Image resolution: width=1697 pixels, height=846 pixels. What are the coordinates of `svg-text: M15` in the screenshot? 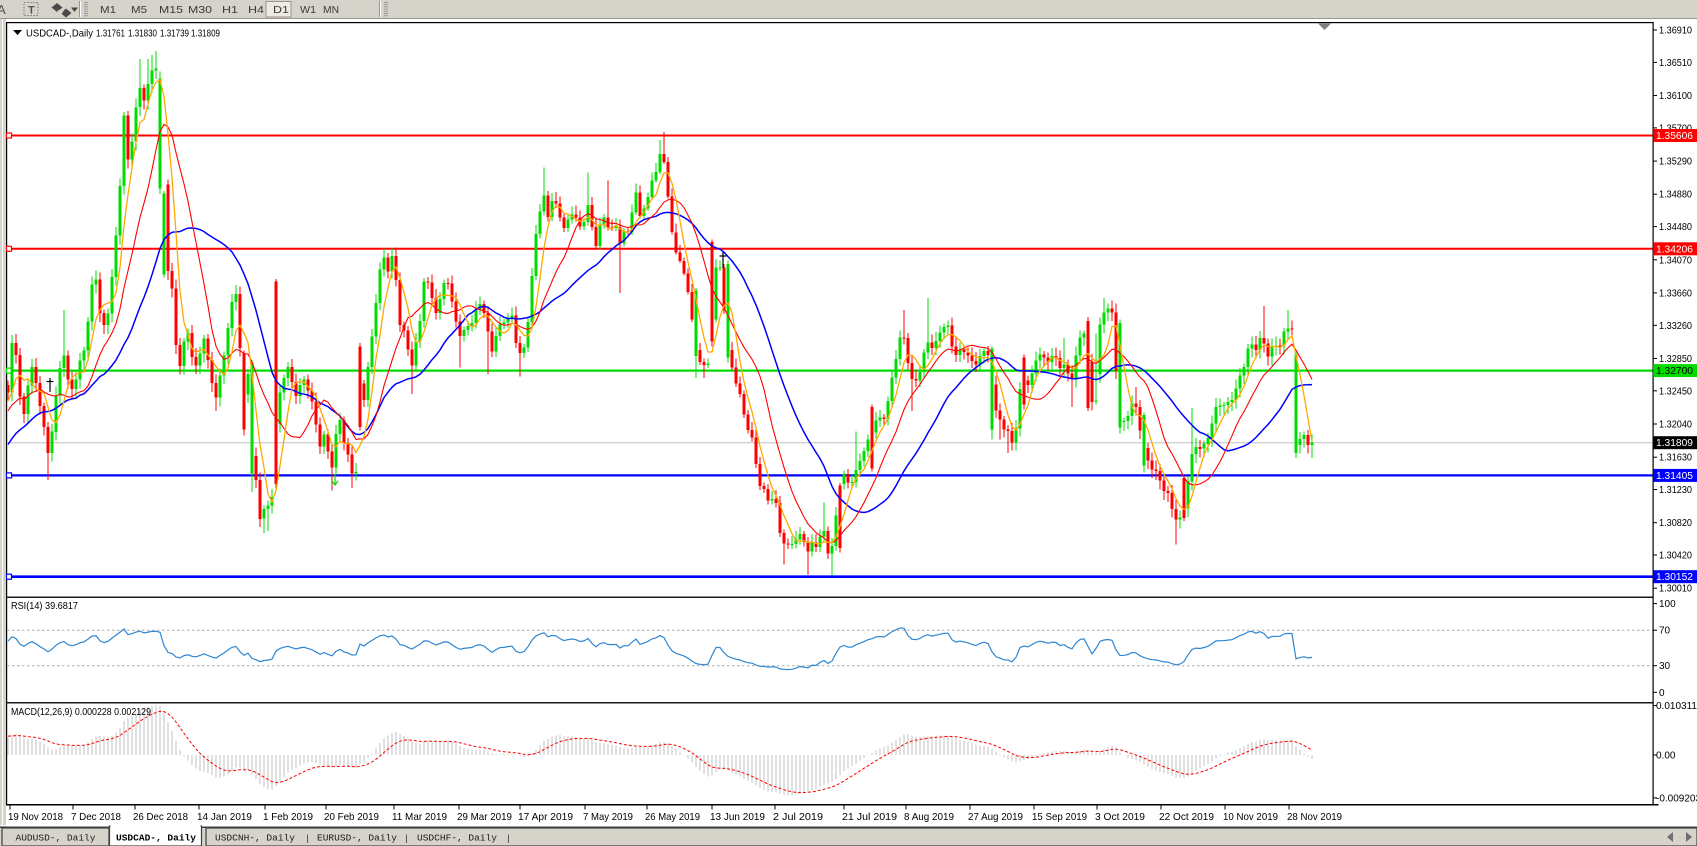 It's located at (171, 10).